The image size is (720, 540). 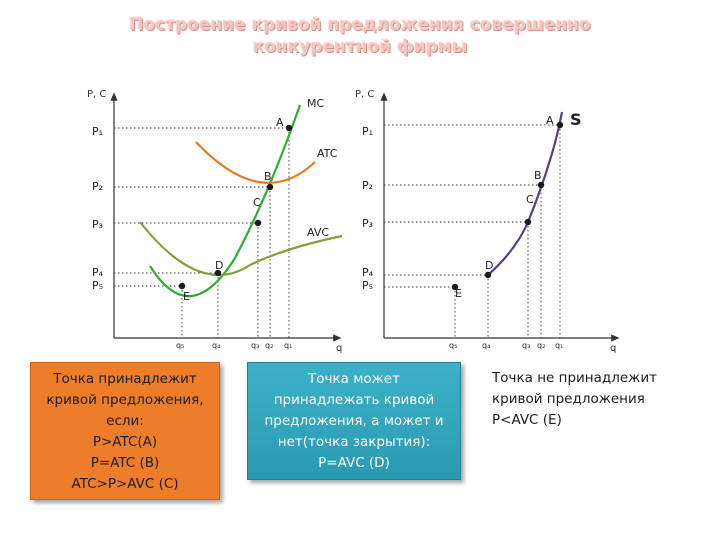 I want to click on left-price-p4: P₄, so click(x=98, y=272).